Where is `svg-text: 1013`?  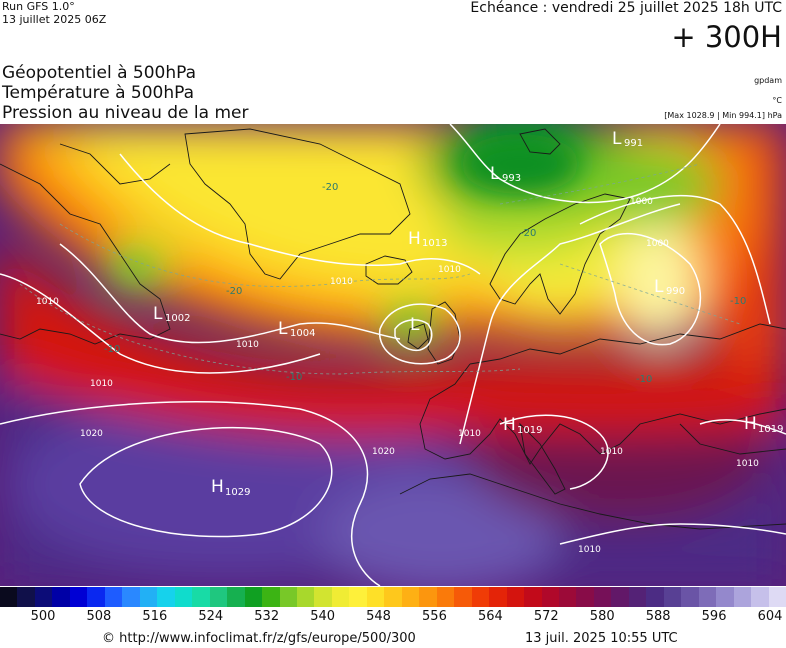
svg-text: 1013 is located at coordinates (434, 243).